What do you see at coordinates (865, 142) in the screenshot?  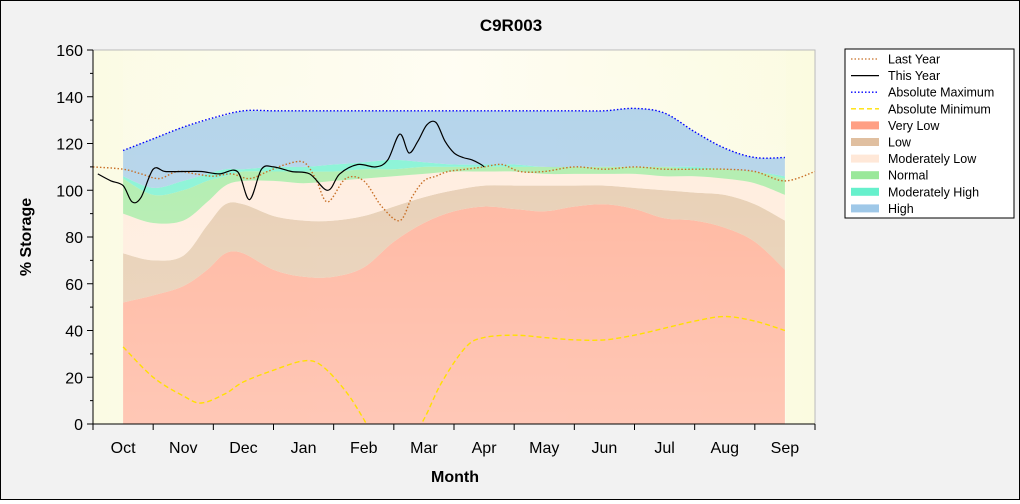 I see `legend-swatch-low` at bounding box center [865, 142].